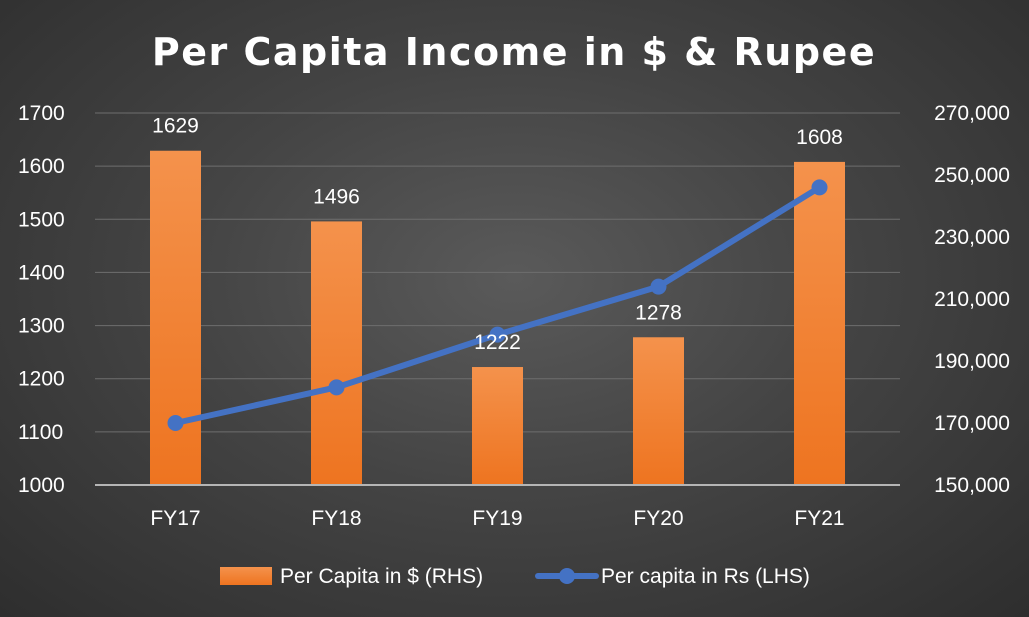 The height and width of the screenshot is (617, 1029). Describe the element at coordinates (41, 485) in the screenshot. I see `y-left-tick-label: 1000` at that location.